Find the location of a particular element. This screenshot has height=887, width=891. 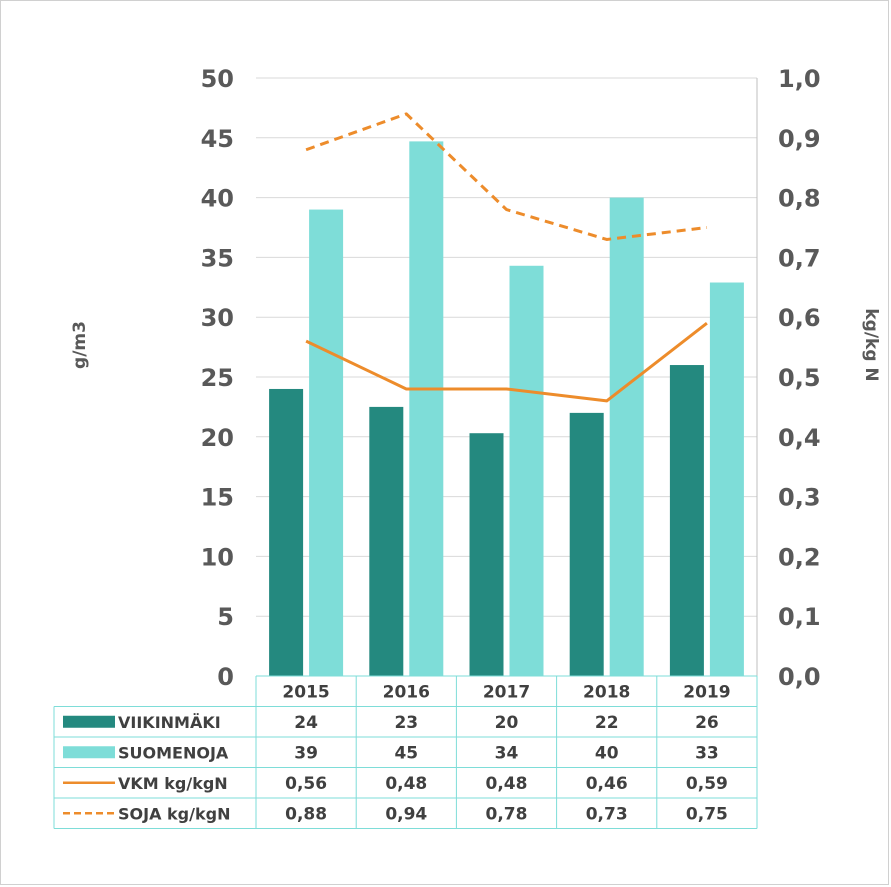

data-label: 0,88 is located at coordinates (306, 814).